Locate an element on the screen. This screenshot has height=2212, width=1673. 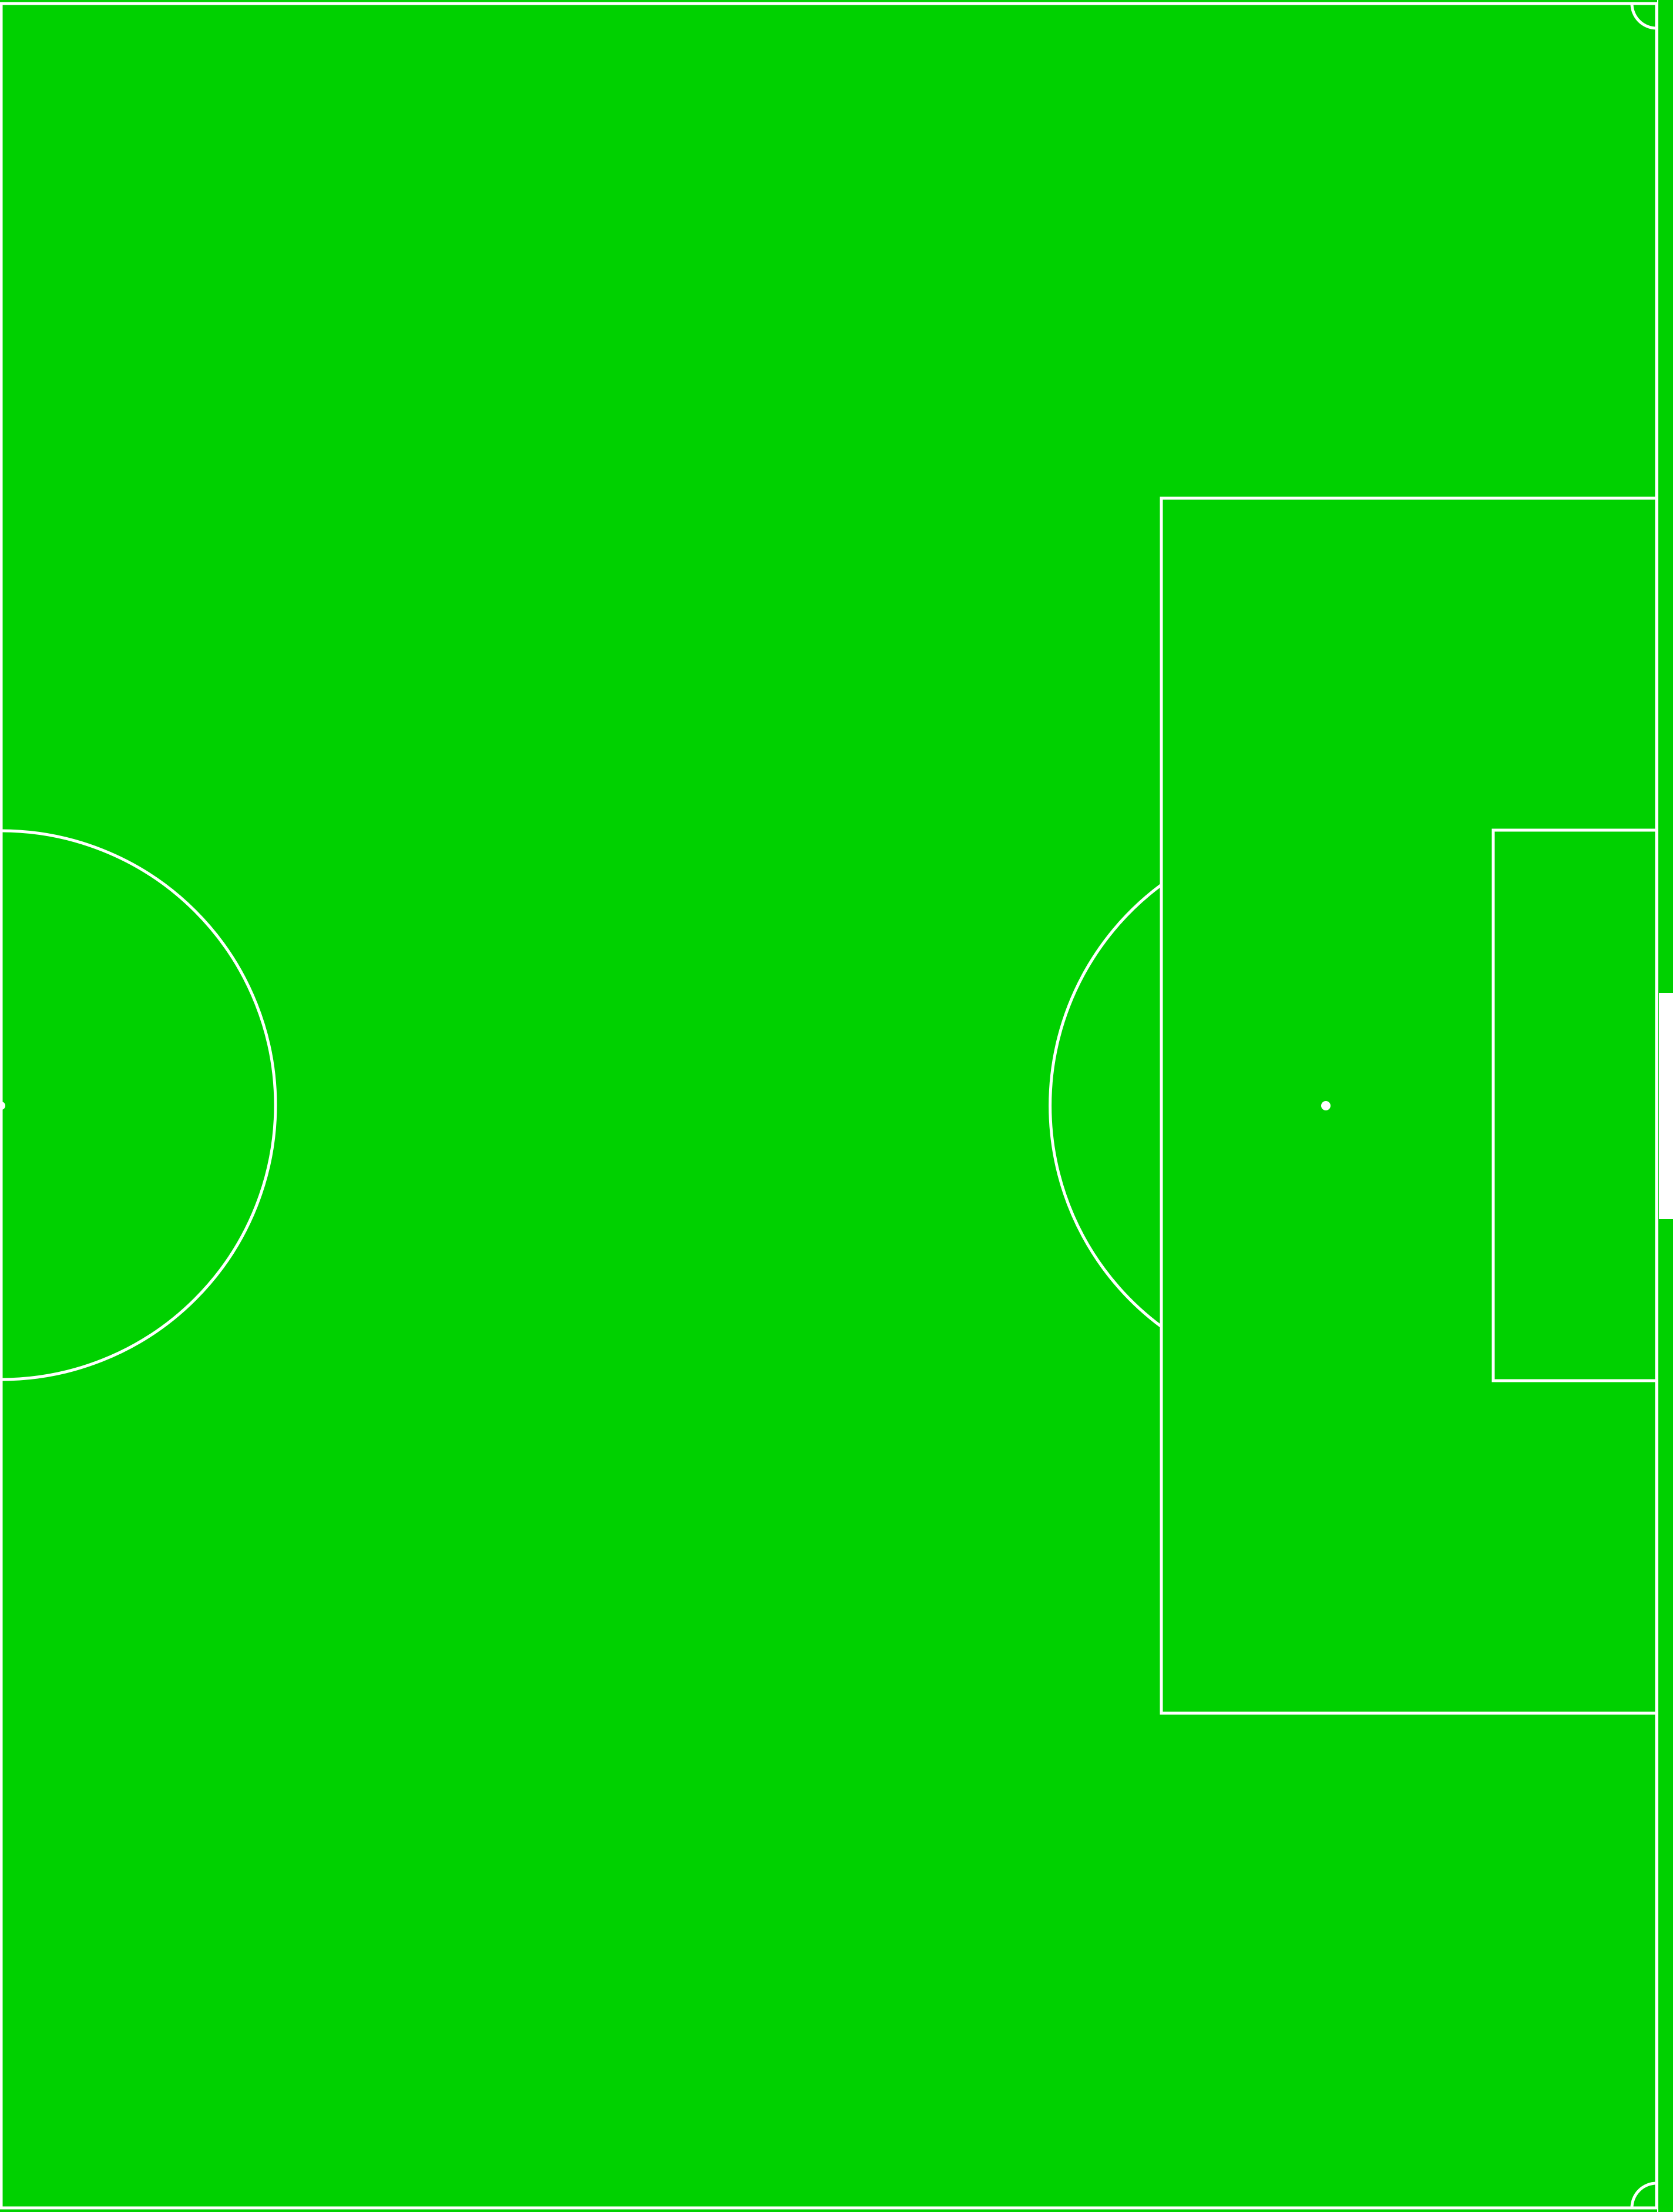
corner-arc-top is located at coordinates (1643, 16).